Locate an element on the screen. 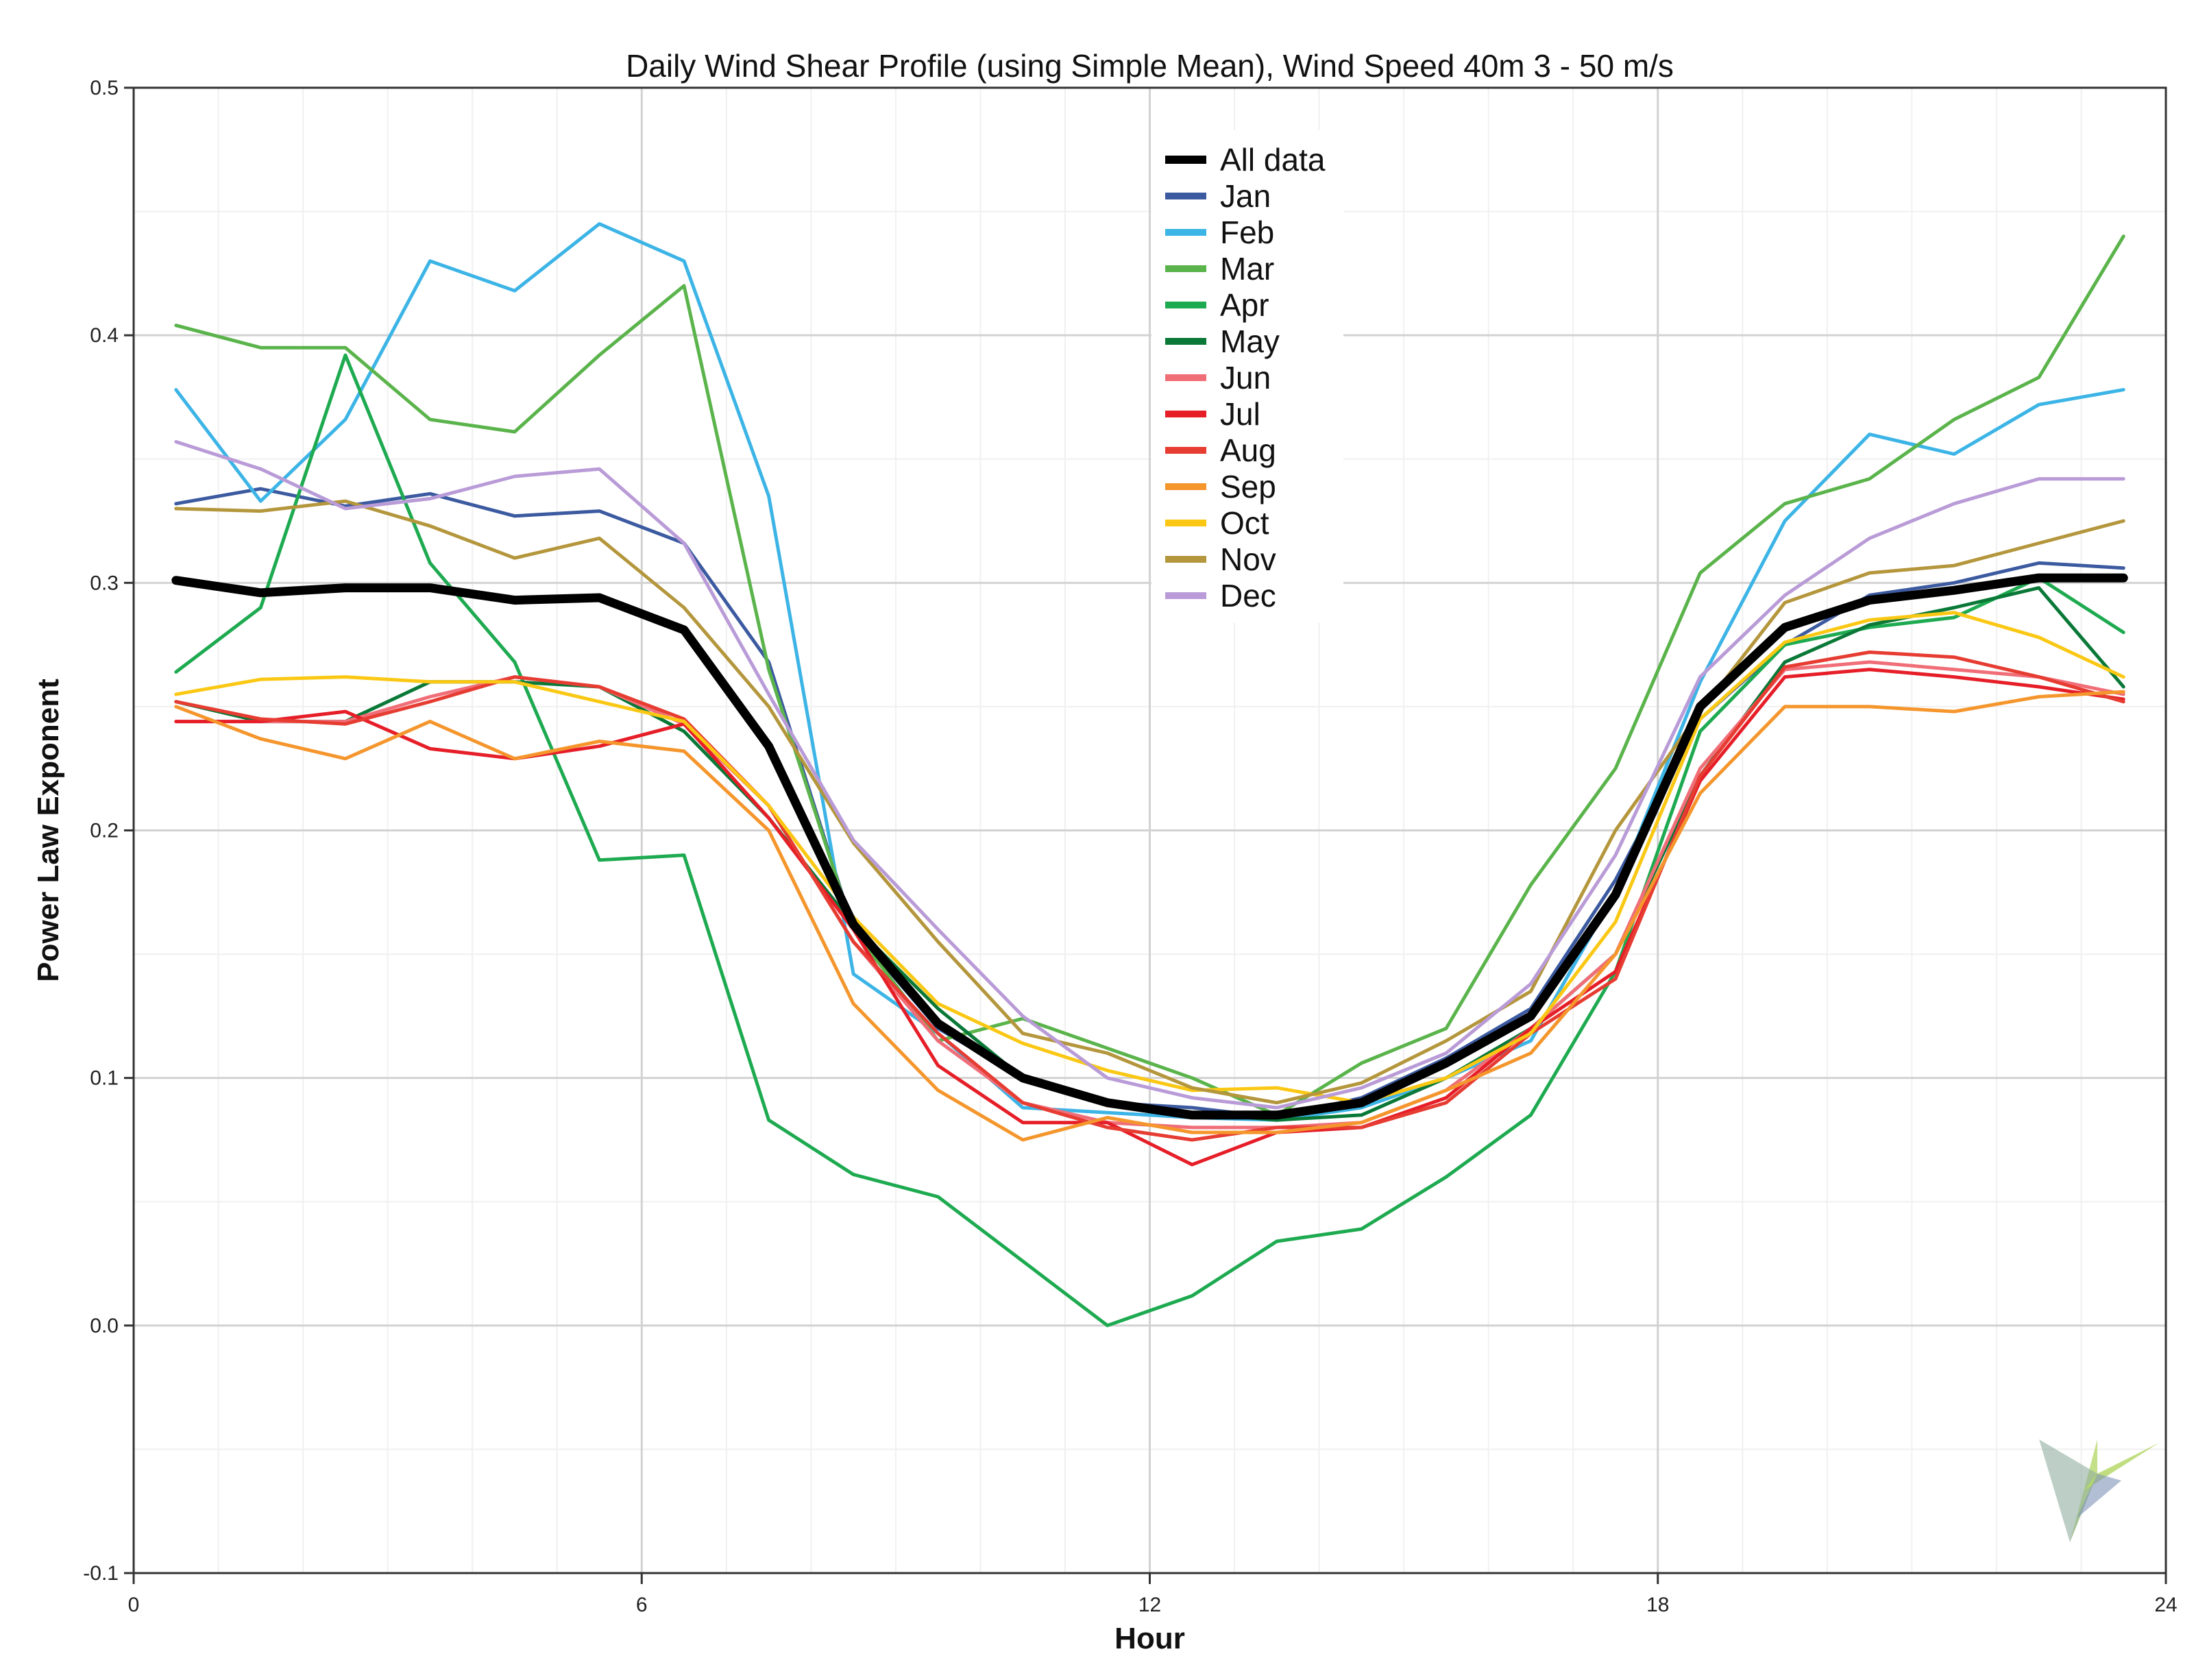 The image size is (2207, 1680). legend-label: Jun is located at coordinates (1245, 377).